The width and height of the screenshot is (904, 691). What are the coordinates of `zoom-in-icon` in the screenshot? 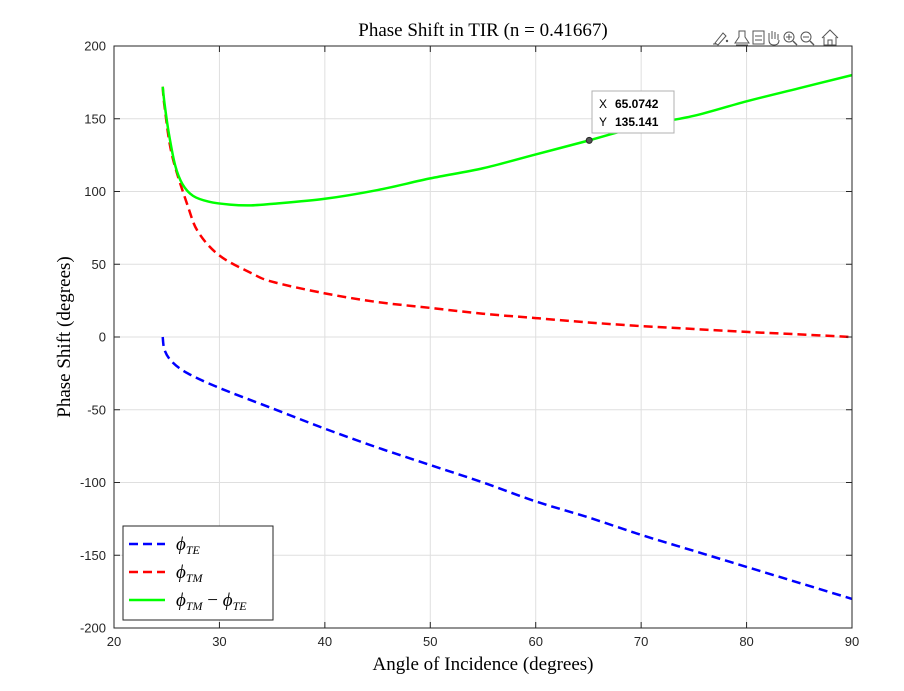 It's located at (790, 38).